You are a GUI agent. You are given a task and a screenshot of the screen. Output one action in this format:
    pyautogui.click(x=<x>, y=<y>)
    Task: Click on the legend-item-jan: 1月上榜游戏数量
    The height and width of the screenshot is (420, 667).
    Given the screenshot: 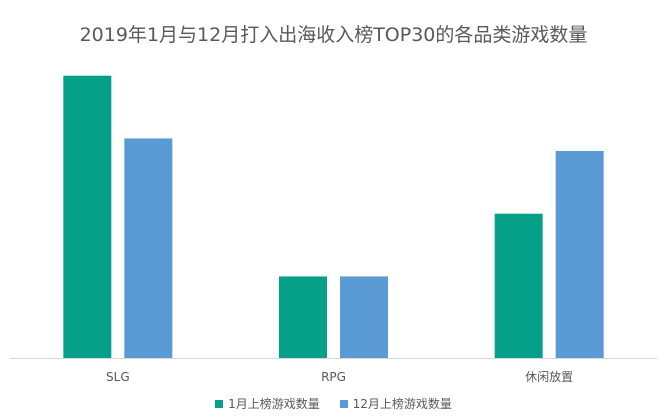 What is the action you would take?
    pyautogui.click(x=267, y=403)
    